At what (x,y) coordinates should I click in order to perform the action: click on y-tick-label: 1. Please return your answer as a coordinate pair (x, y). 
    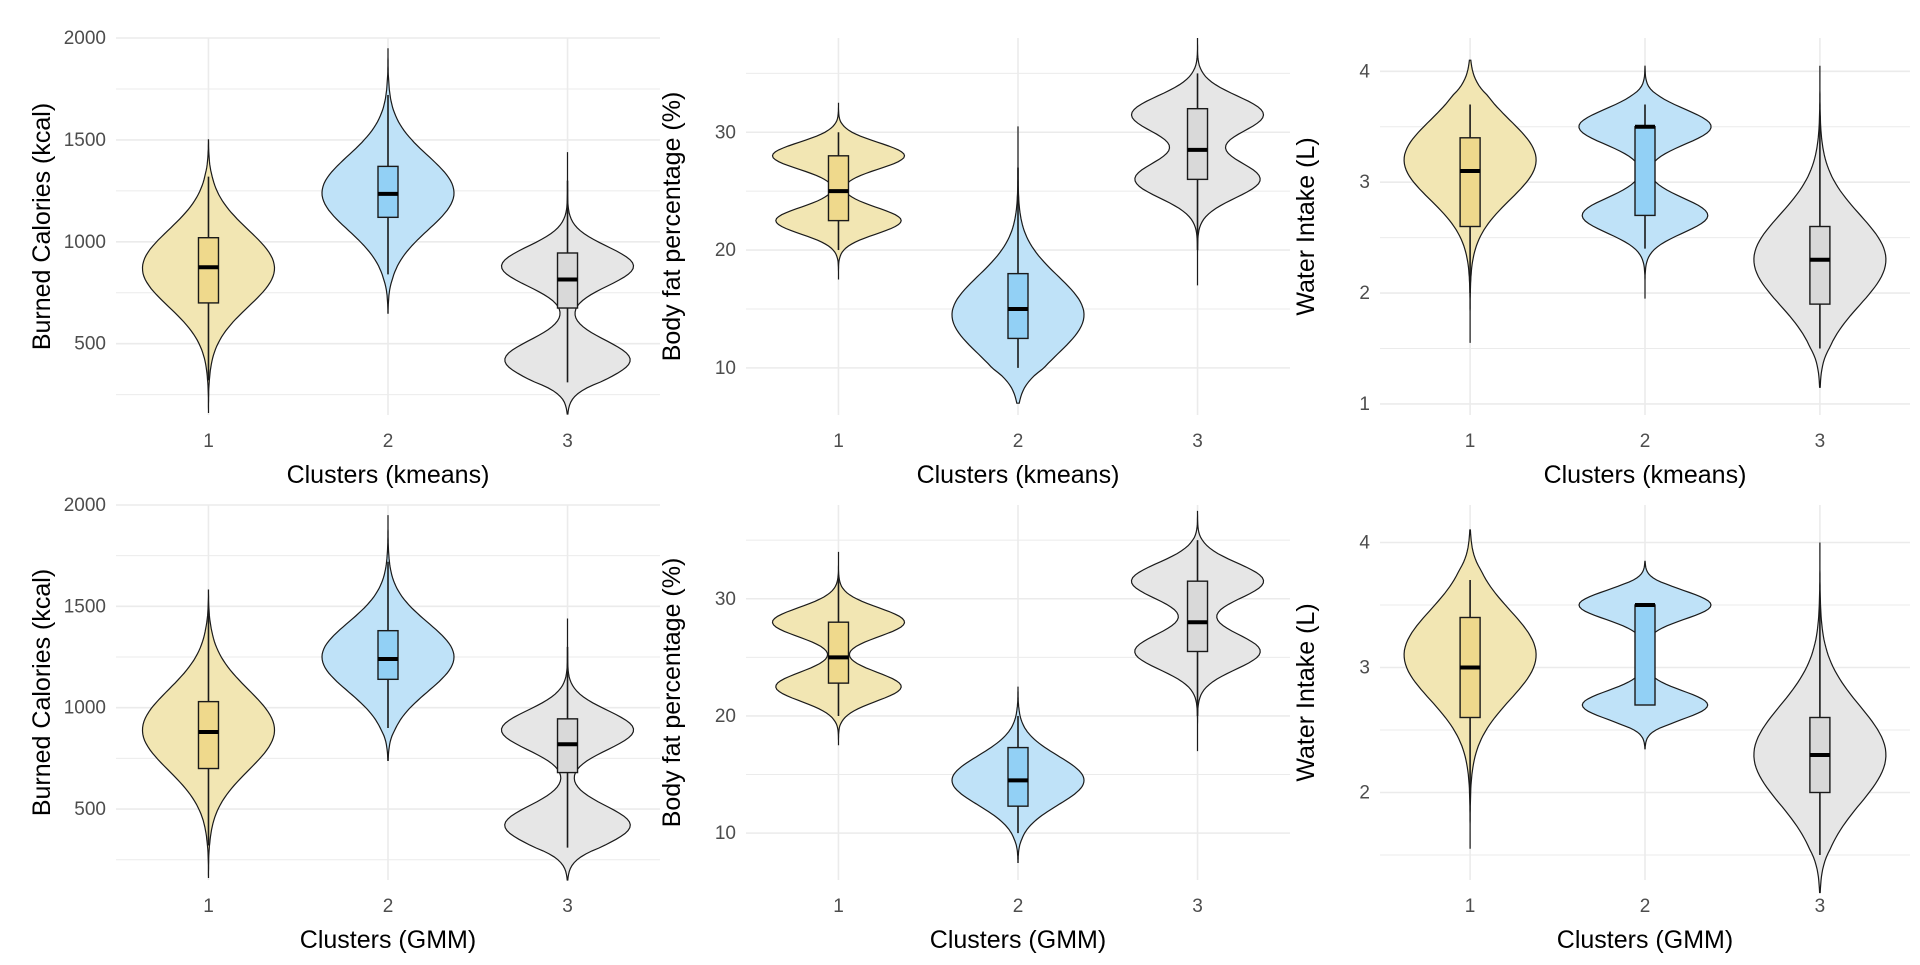
    Looking at the image, I should click on (1364, 404).